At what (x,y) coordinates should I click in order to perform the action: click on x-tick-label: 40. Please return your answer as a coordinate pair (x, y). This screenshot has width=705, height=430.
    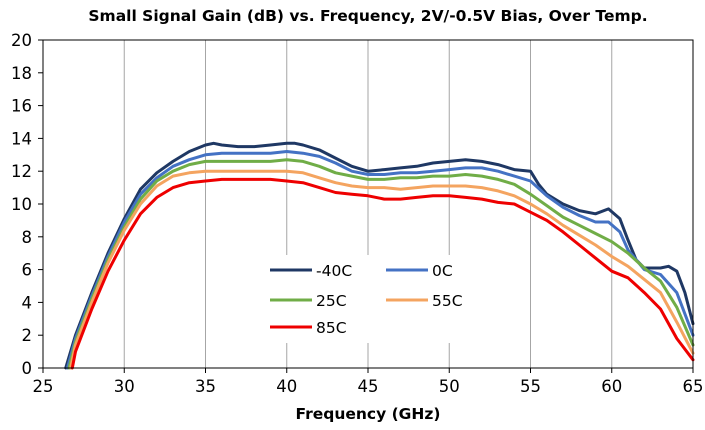
    Looking at the image, I should click on (286, 386).